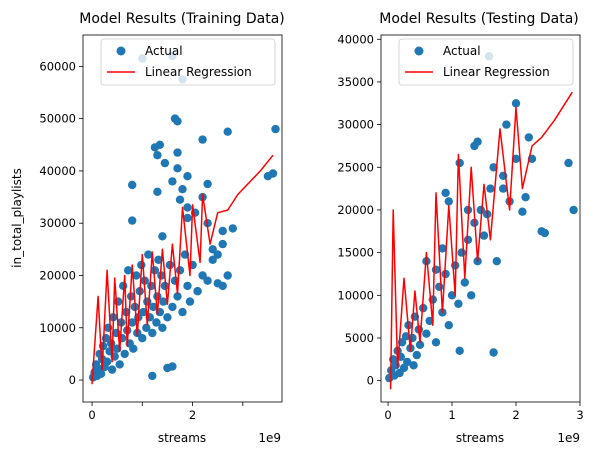 Image resolution: width=608 pixels, height=455 pixels. What do you see at coordinates (57, 66) in the screenshot?
I see `y-tick-label: 60000` at bounding box center [57, 66].